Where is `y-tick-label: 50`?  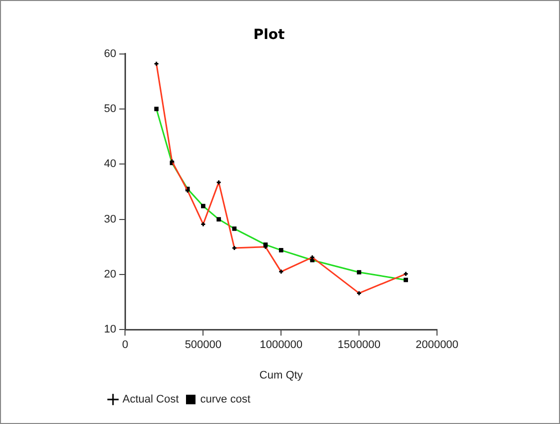 y-tick-label: 50 is located at coordinates (110, 108).